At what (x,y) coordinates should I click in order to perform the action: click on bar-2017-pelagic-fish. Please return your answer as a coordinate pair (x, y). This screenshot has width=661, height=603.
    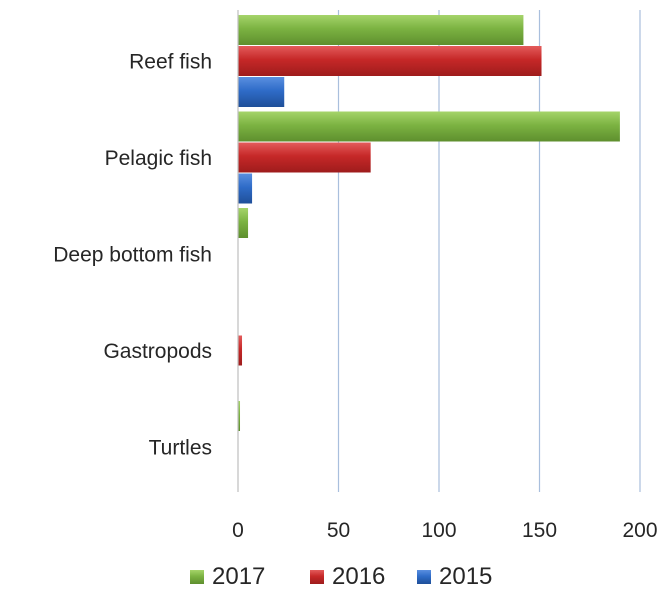
    Looking at the image, I should click on (429, 126).